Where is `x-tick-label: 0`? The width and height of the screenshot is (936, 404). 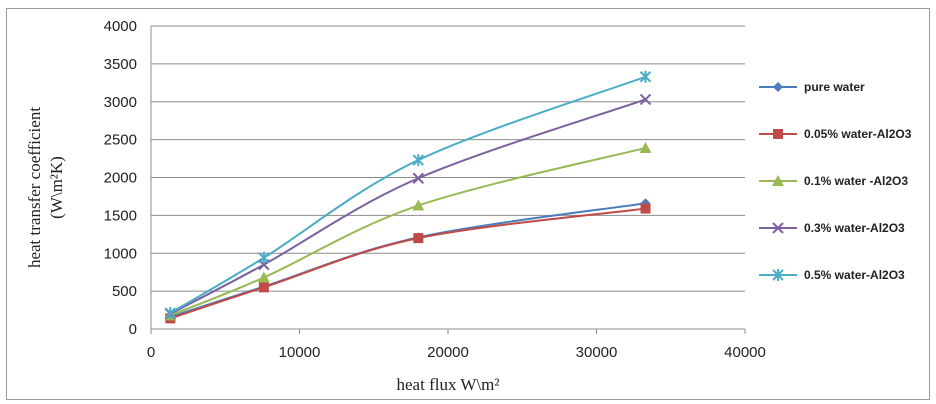 x-tick-label: 0 is located at coordinates (151, 352).